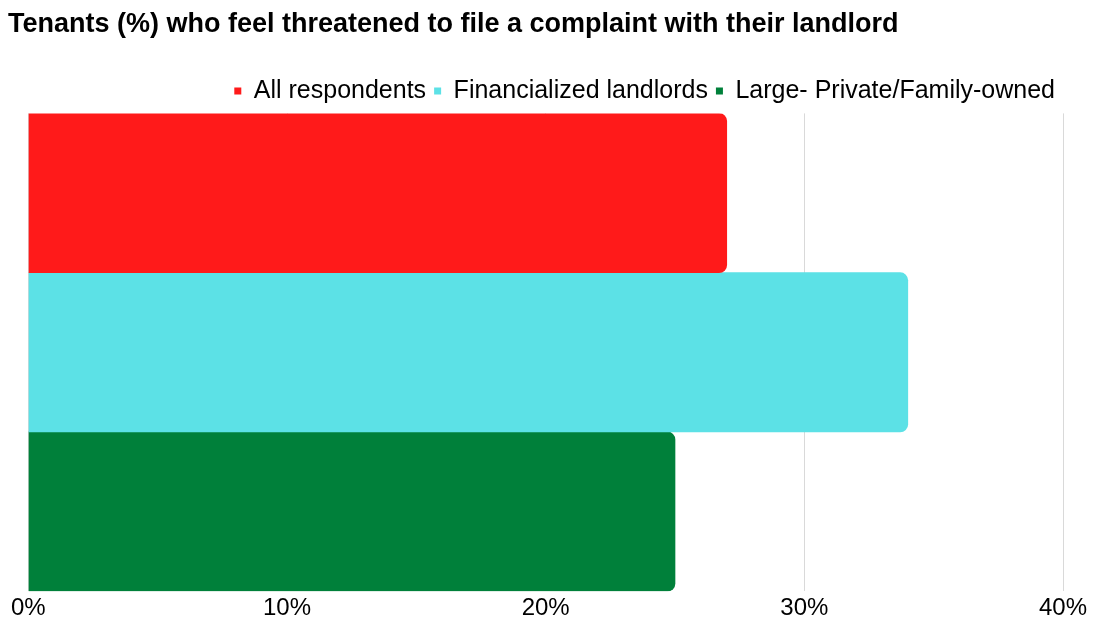 Image resolution: width=1101 pixels, height=634 pixels. I want to click on bar, so click(352, 511).